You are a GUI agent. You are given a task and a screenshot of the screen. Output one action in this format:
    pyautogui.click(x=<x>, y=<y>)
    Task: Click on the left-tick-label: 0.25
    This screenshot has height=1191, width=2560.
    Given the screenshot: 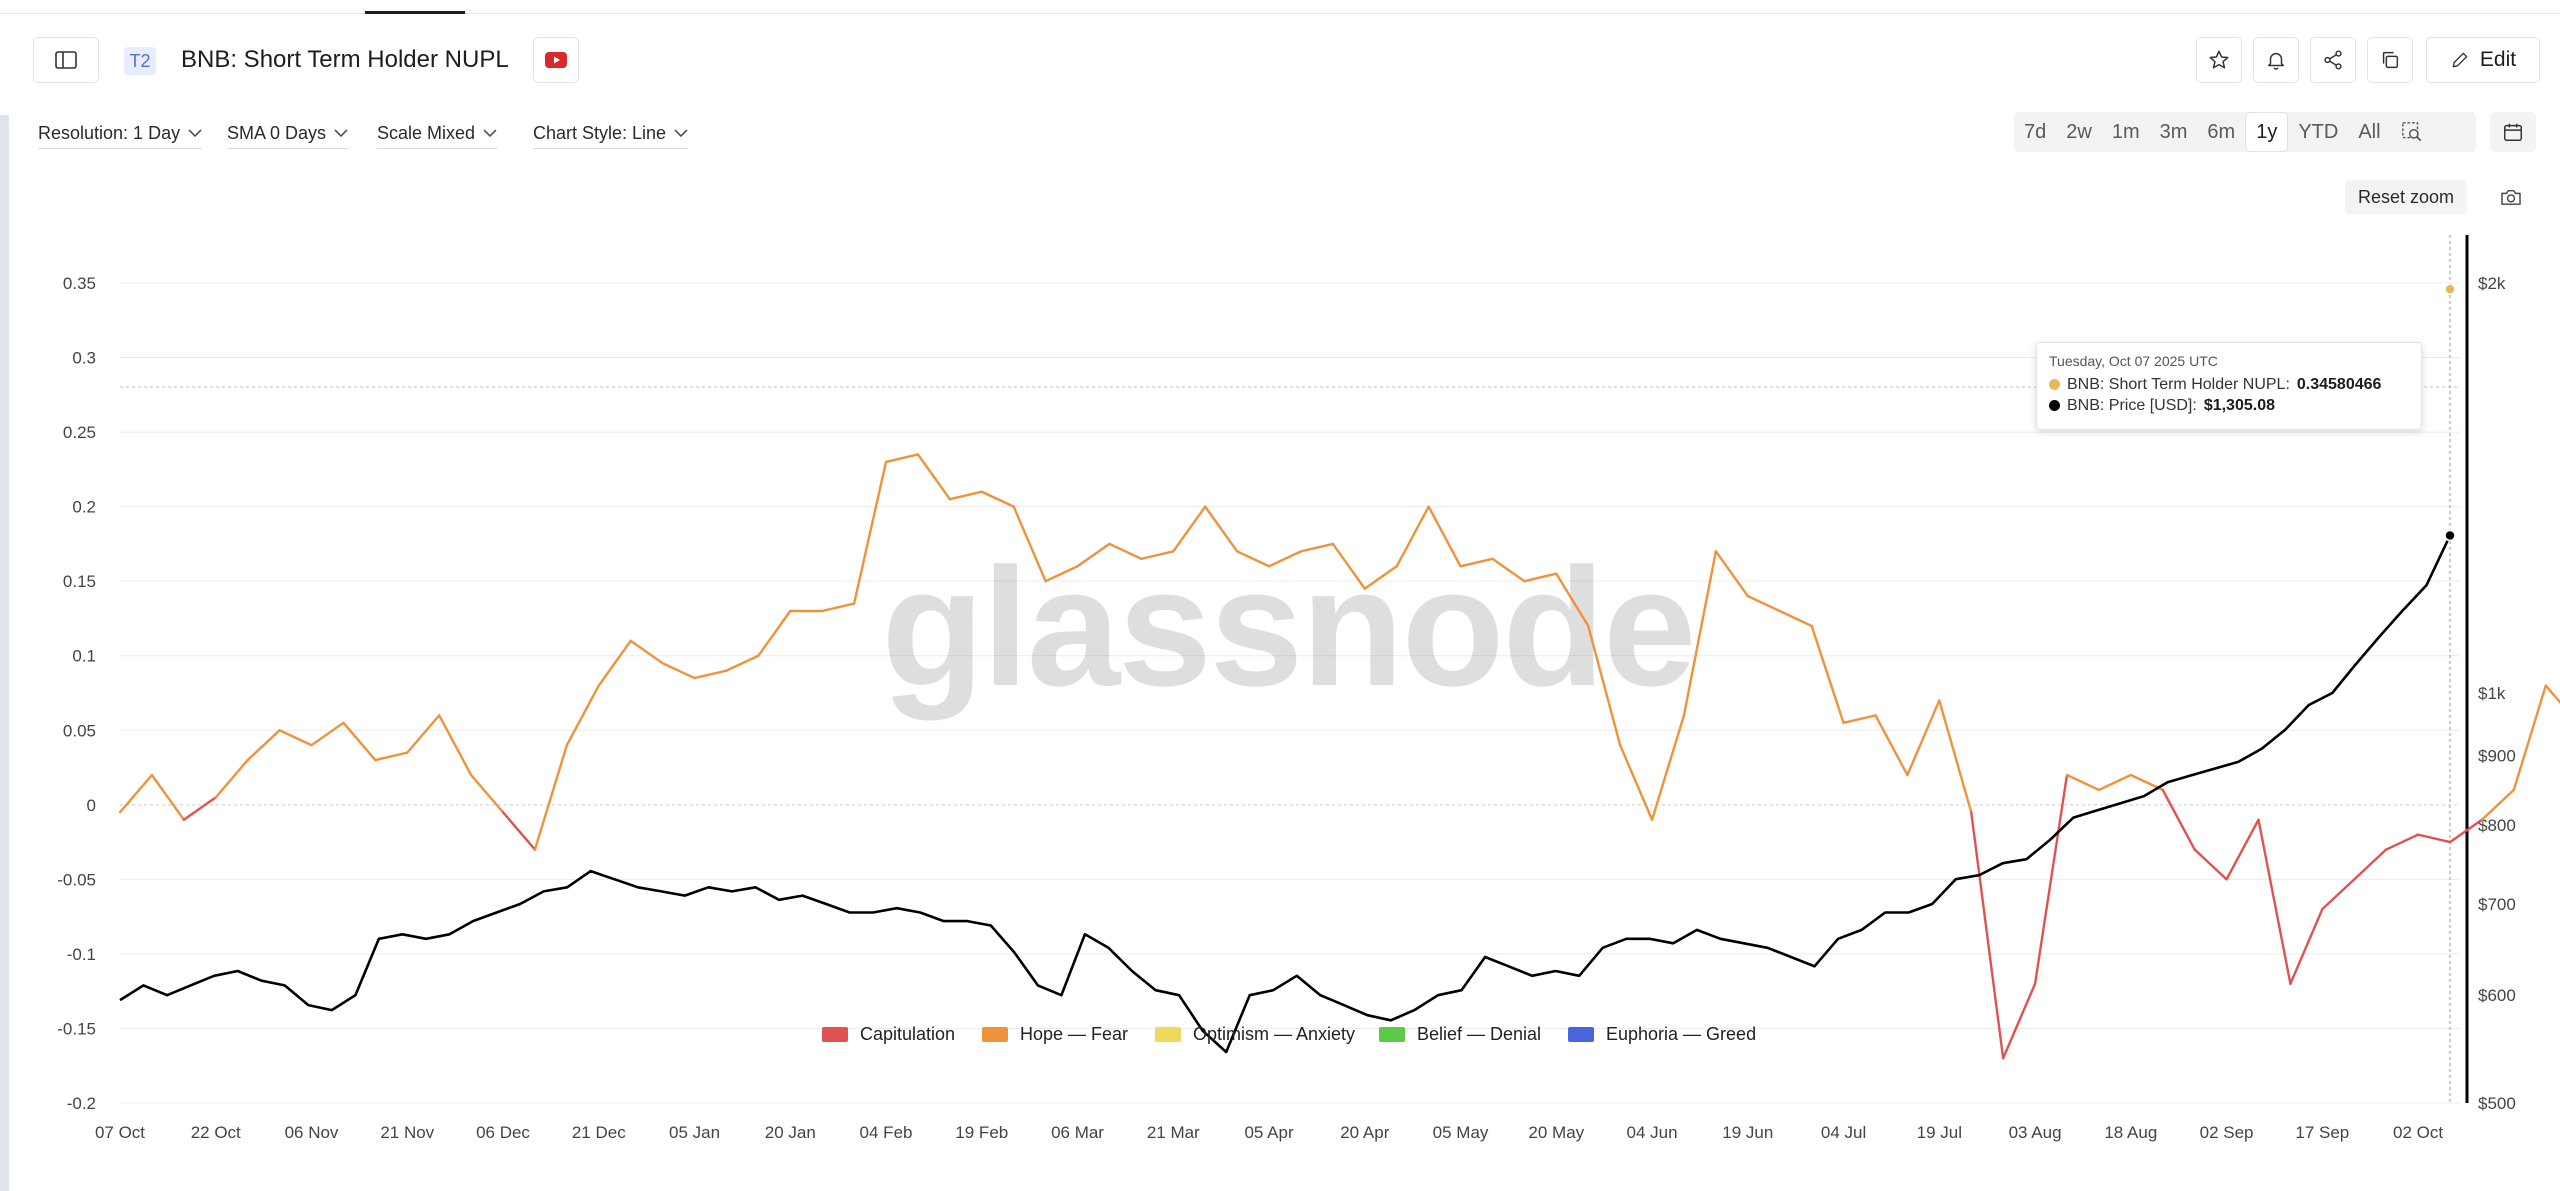 What is the action you would take?
    pyautogui.click(x=79, y=432)
    